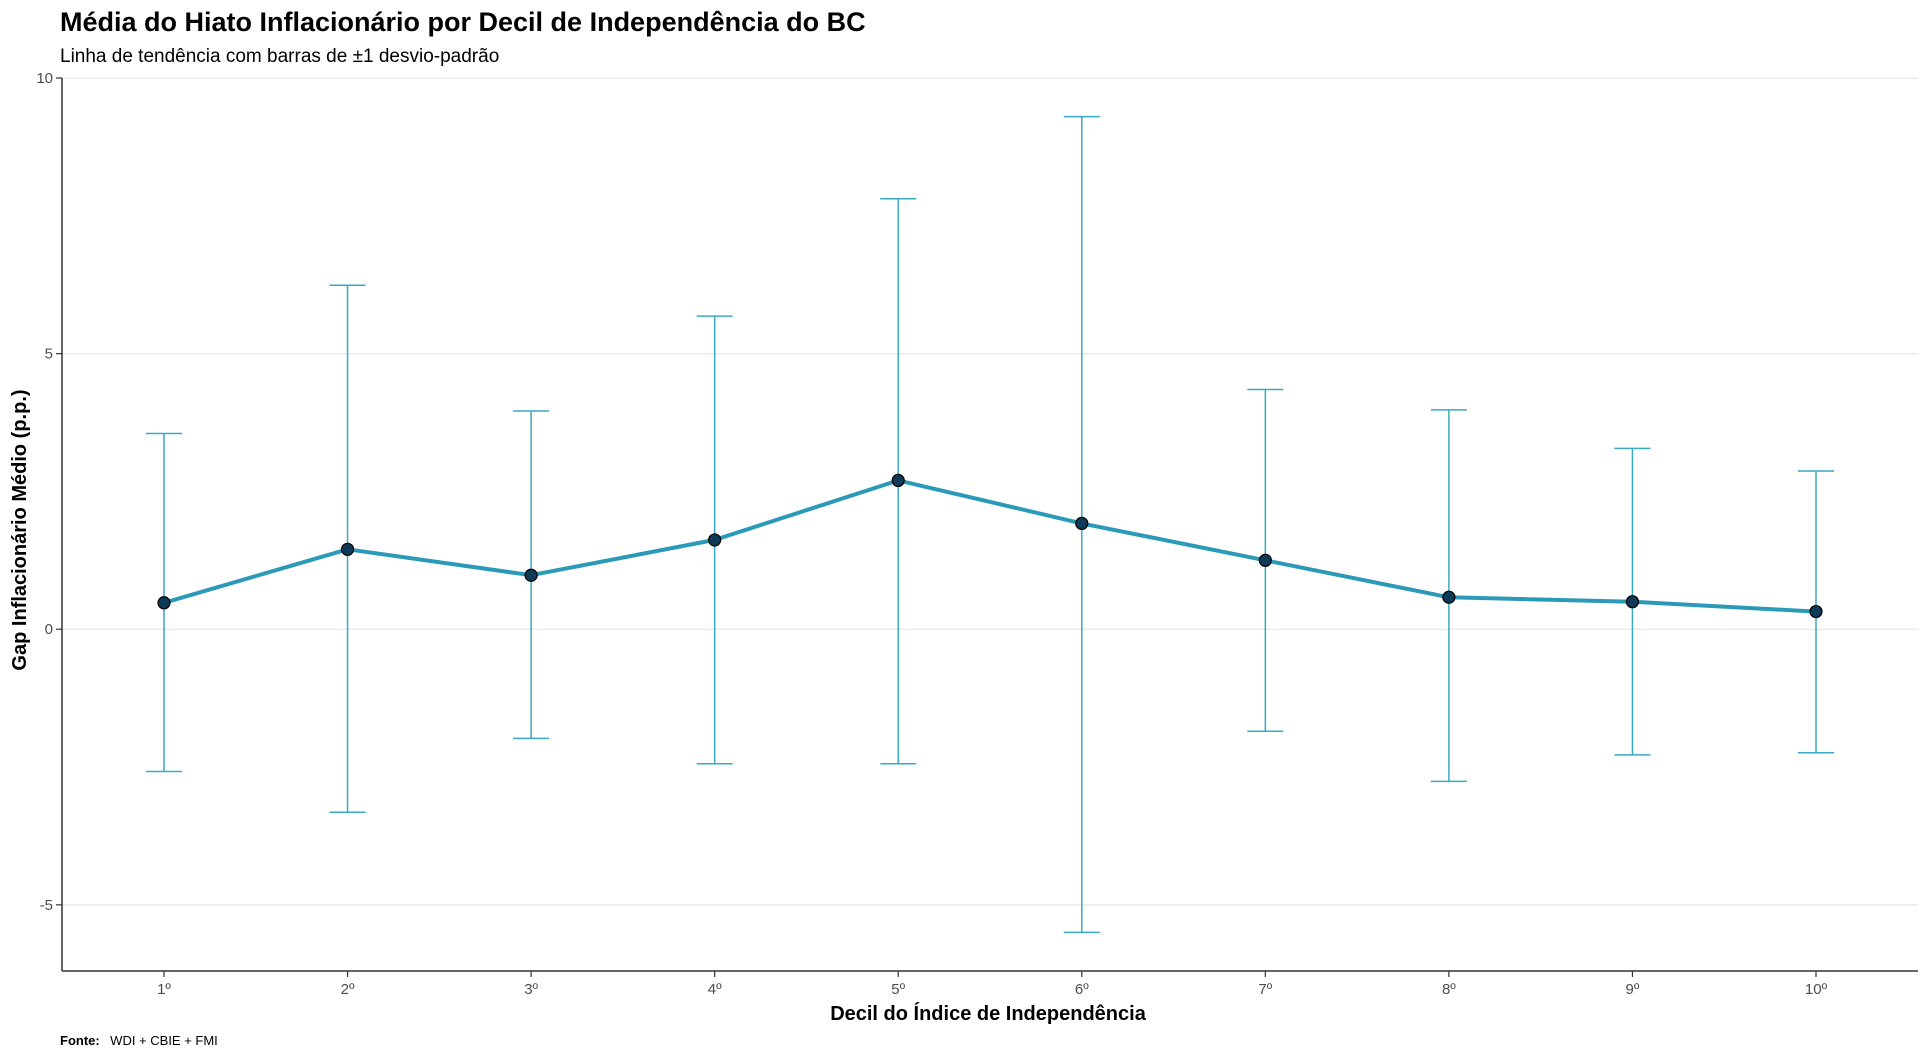 This screenshot has height=1052, width=1920. What do you see at coordinates (44, 492) in the screenshot?
I see `y-tick-labels: -5 0 5 10` at bounding box center [44, 492].